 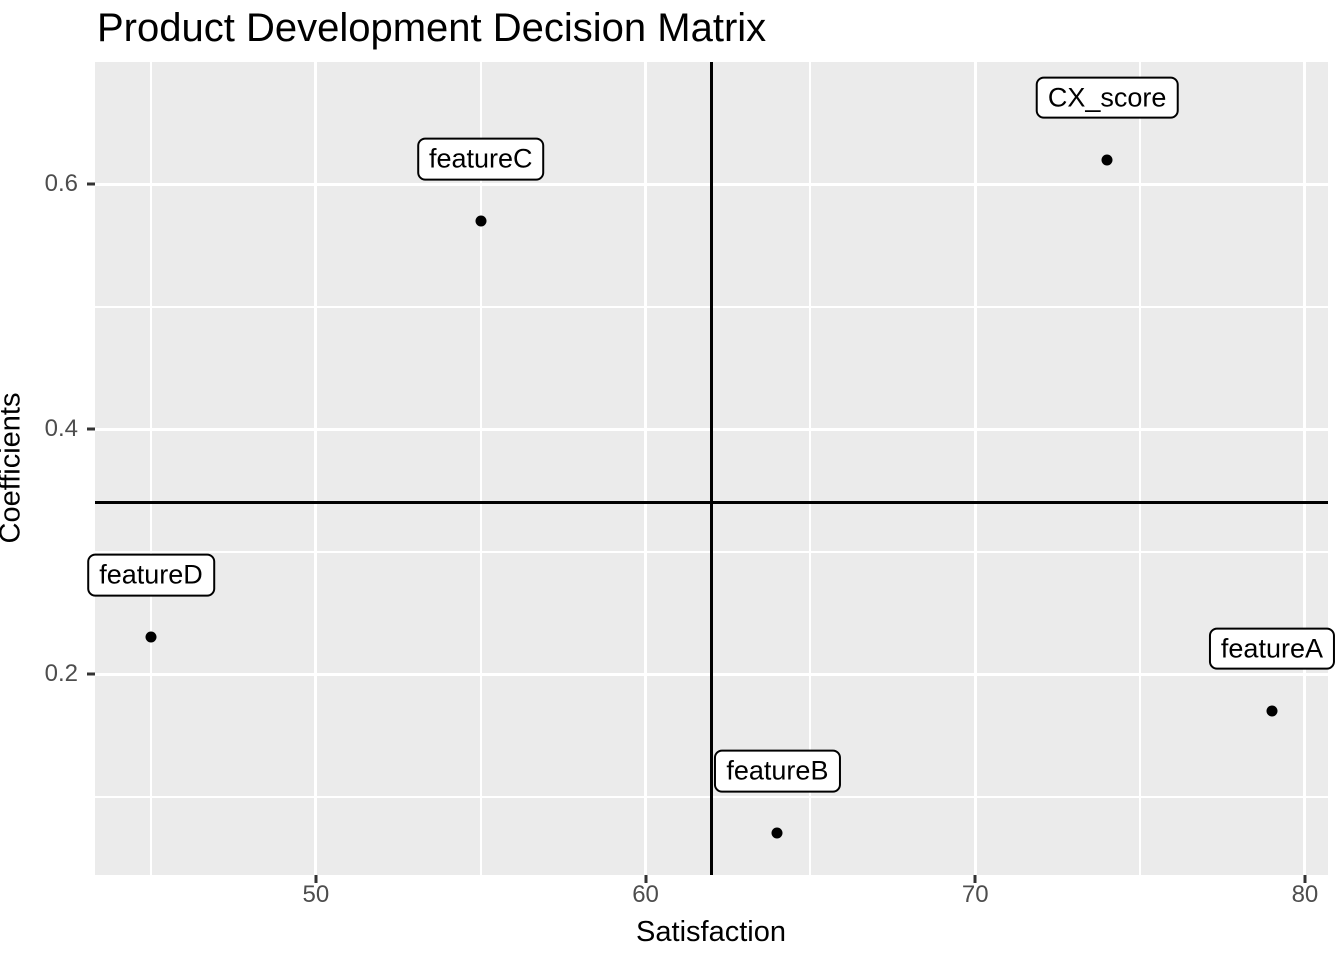 I want to click on y-tick-label: 0.4, so click(x=61, y=429).